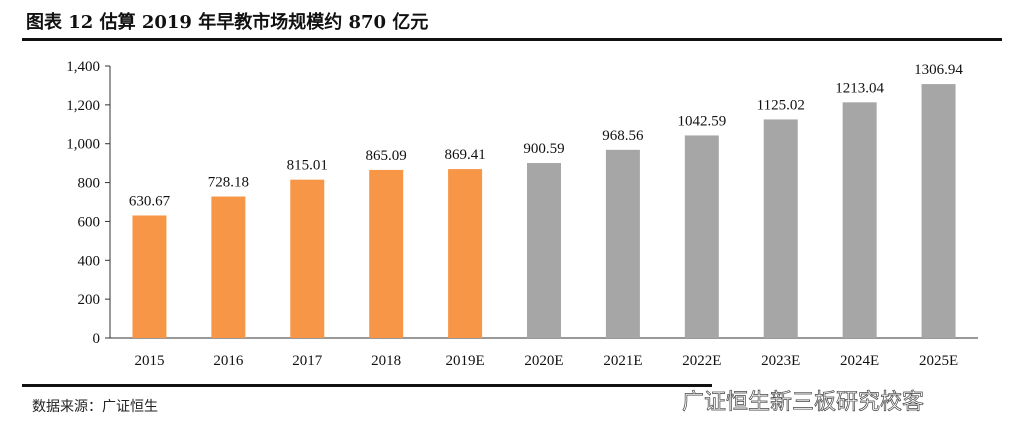  What do you see at coordinates (149, 361) in the screenshot?
I see `x-tick-label: 2015` at bounding box center [149, 361].